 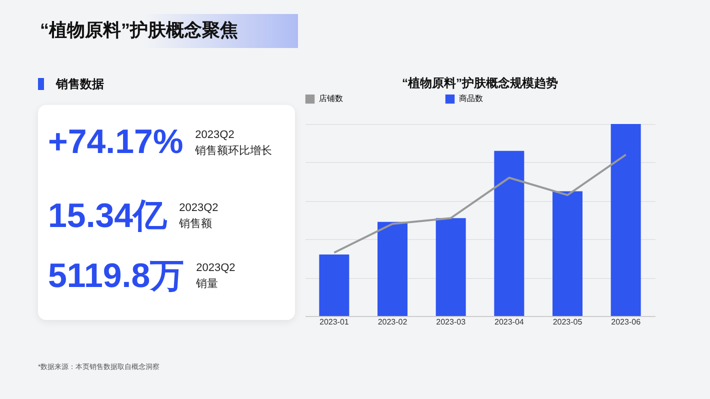 What do you see at coordinates (80, 84) in the screenshot?
I see `text: 销售数据` at bounding box center [80, 84].